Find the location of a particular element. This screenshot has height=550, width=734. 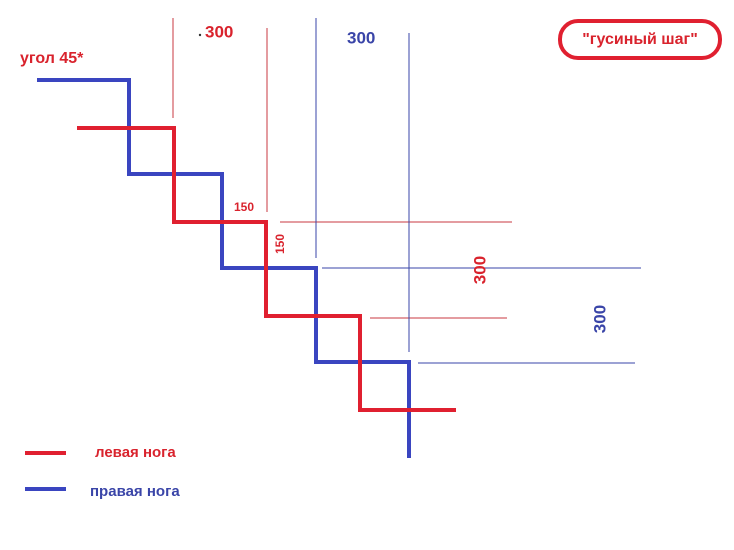

dot is located at coordinates (200, 35).